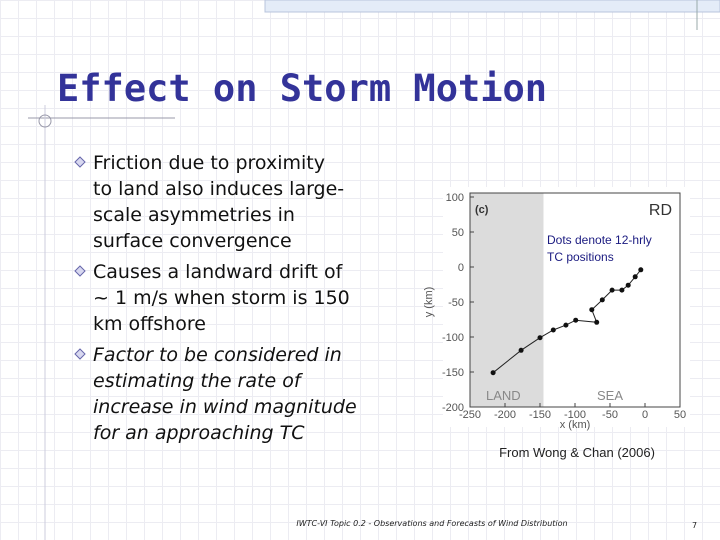  Describe the element at coordinates (458, 233) in the screenshot. I see `y-tick-label: 50` at that location.